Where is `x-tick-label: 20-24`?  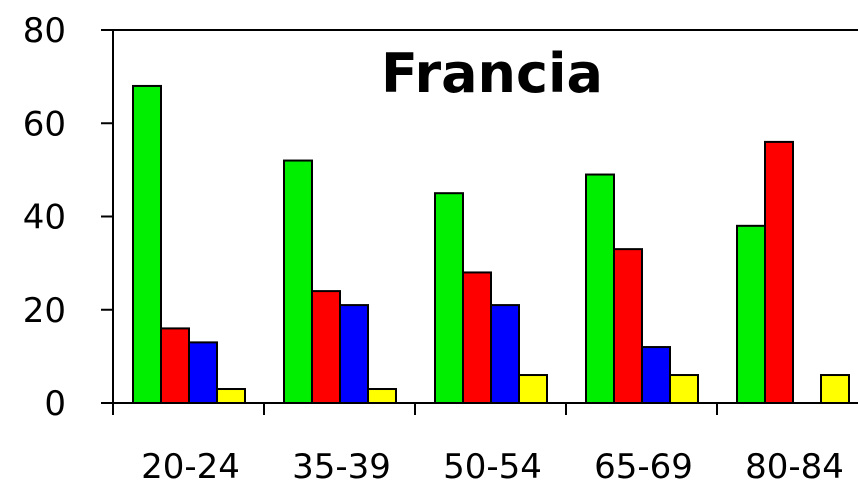 x-tick-label: 20-24 is located at coordinates (190, 465).